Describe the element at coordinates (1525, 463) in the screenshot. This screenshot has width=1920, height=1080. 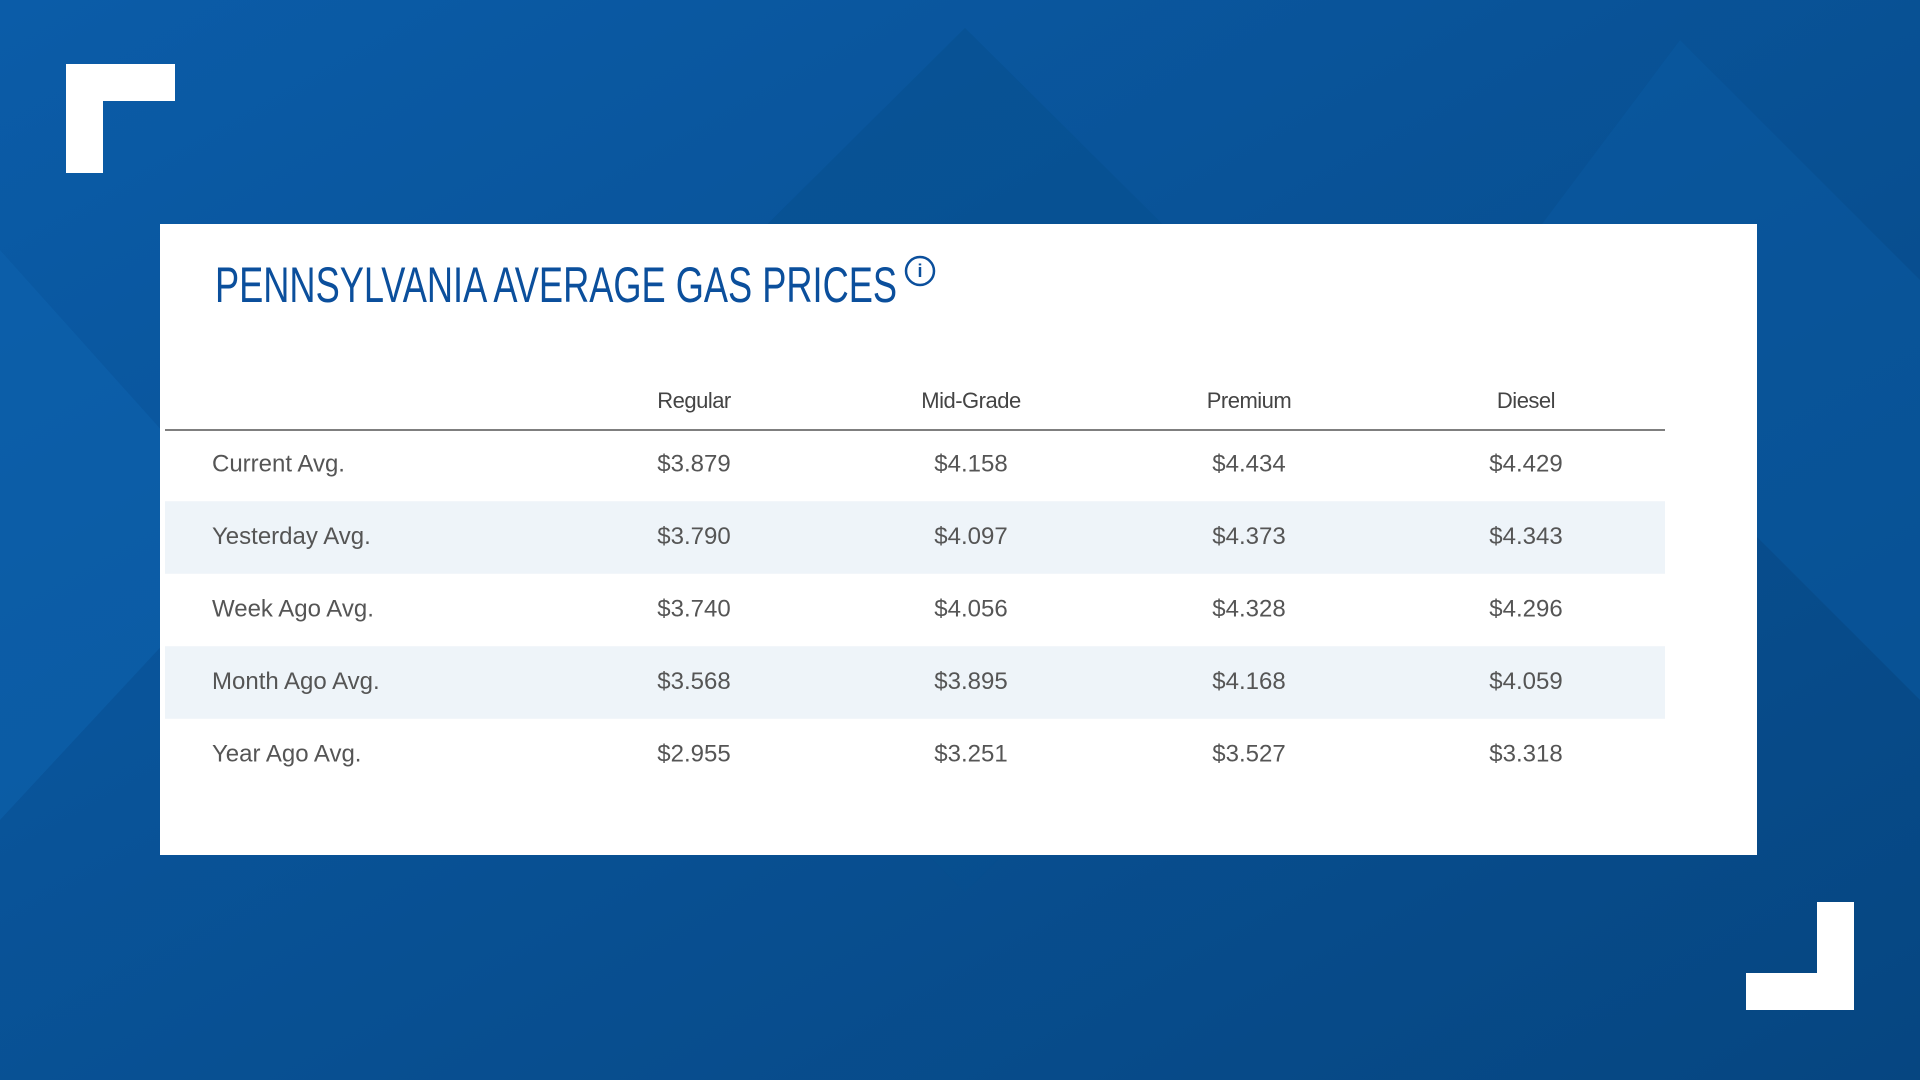
I see `price-cell: $4.429` at that location.